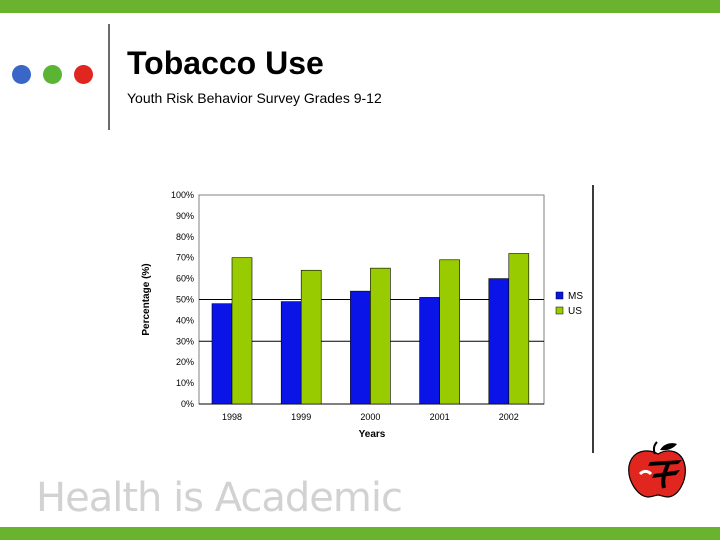 This screenshot has width=720, height=540. What do you see at coordinates (360, 533) in the screenshot?
I see `bottom-accent-bar` at bounding box center [360, 533].